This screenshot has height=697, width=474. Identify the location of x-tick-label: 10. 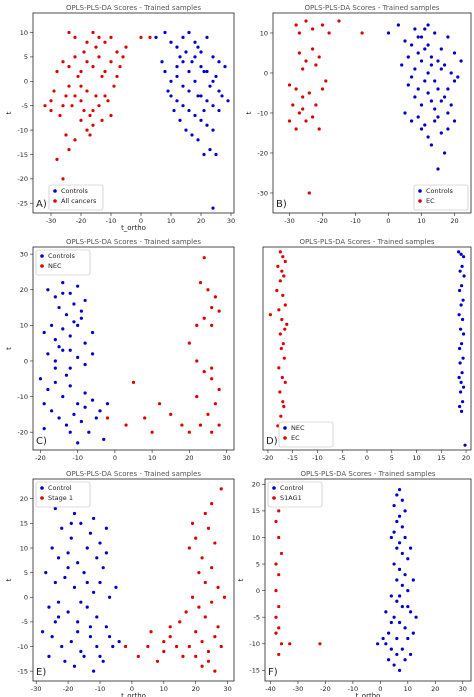
(164, 689).